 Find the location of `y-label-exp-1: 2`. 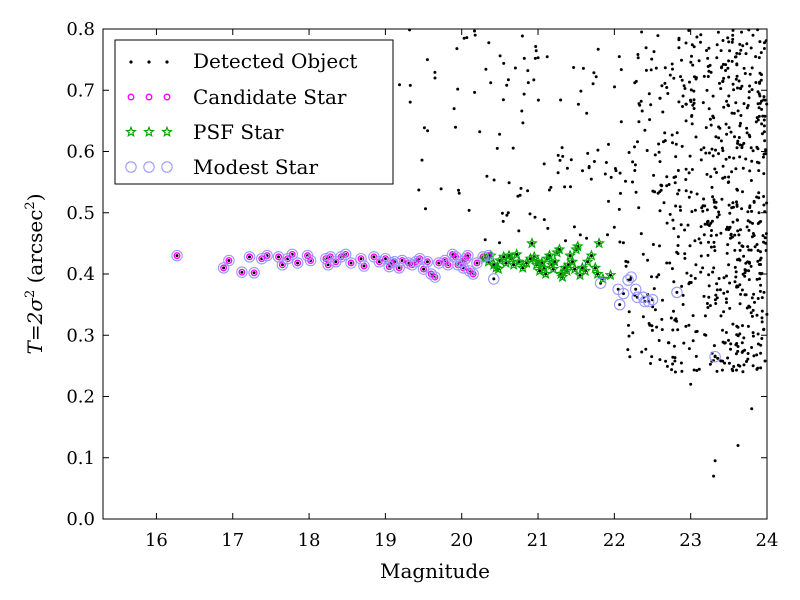

y-label-exp-1: 2 is located at coordinates (30, 294).